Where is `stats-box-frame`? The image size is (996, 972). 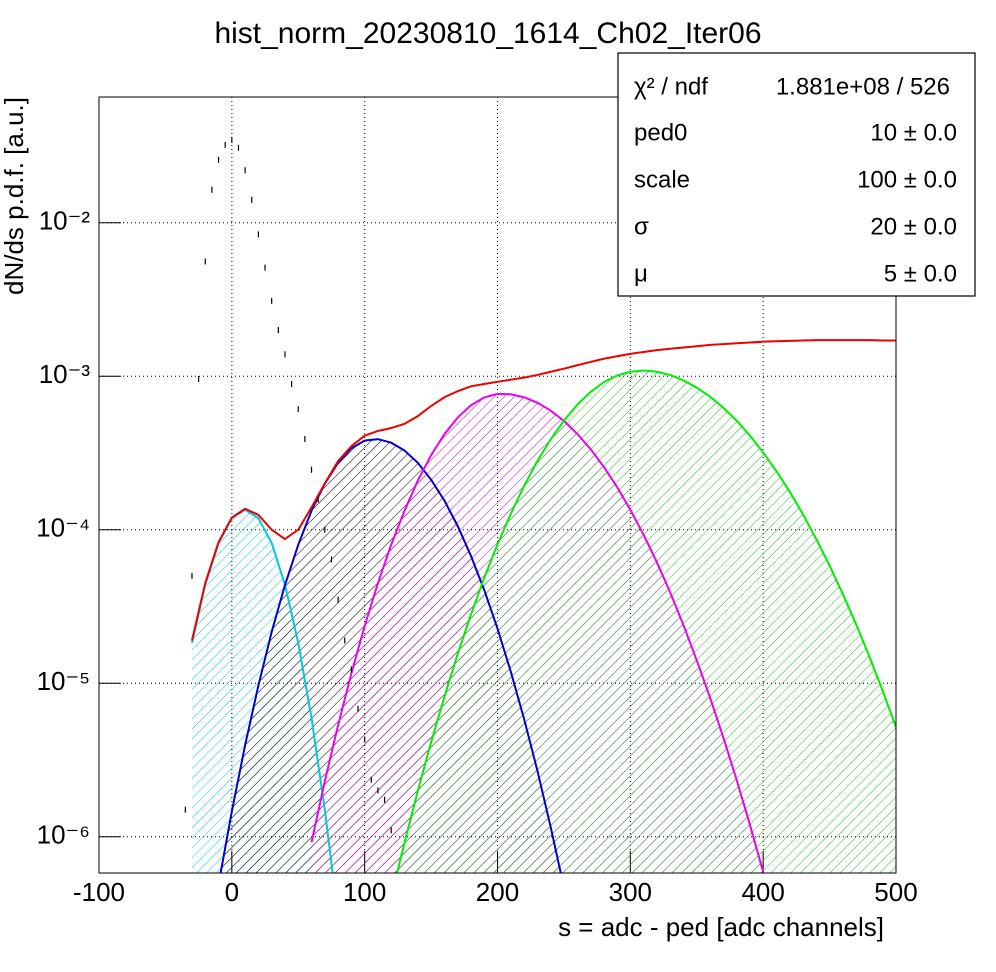 stats-box-frame is located at coordinates (796, 174).